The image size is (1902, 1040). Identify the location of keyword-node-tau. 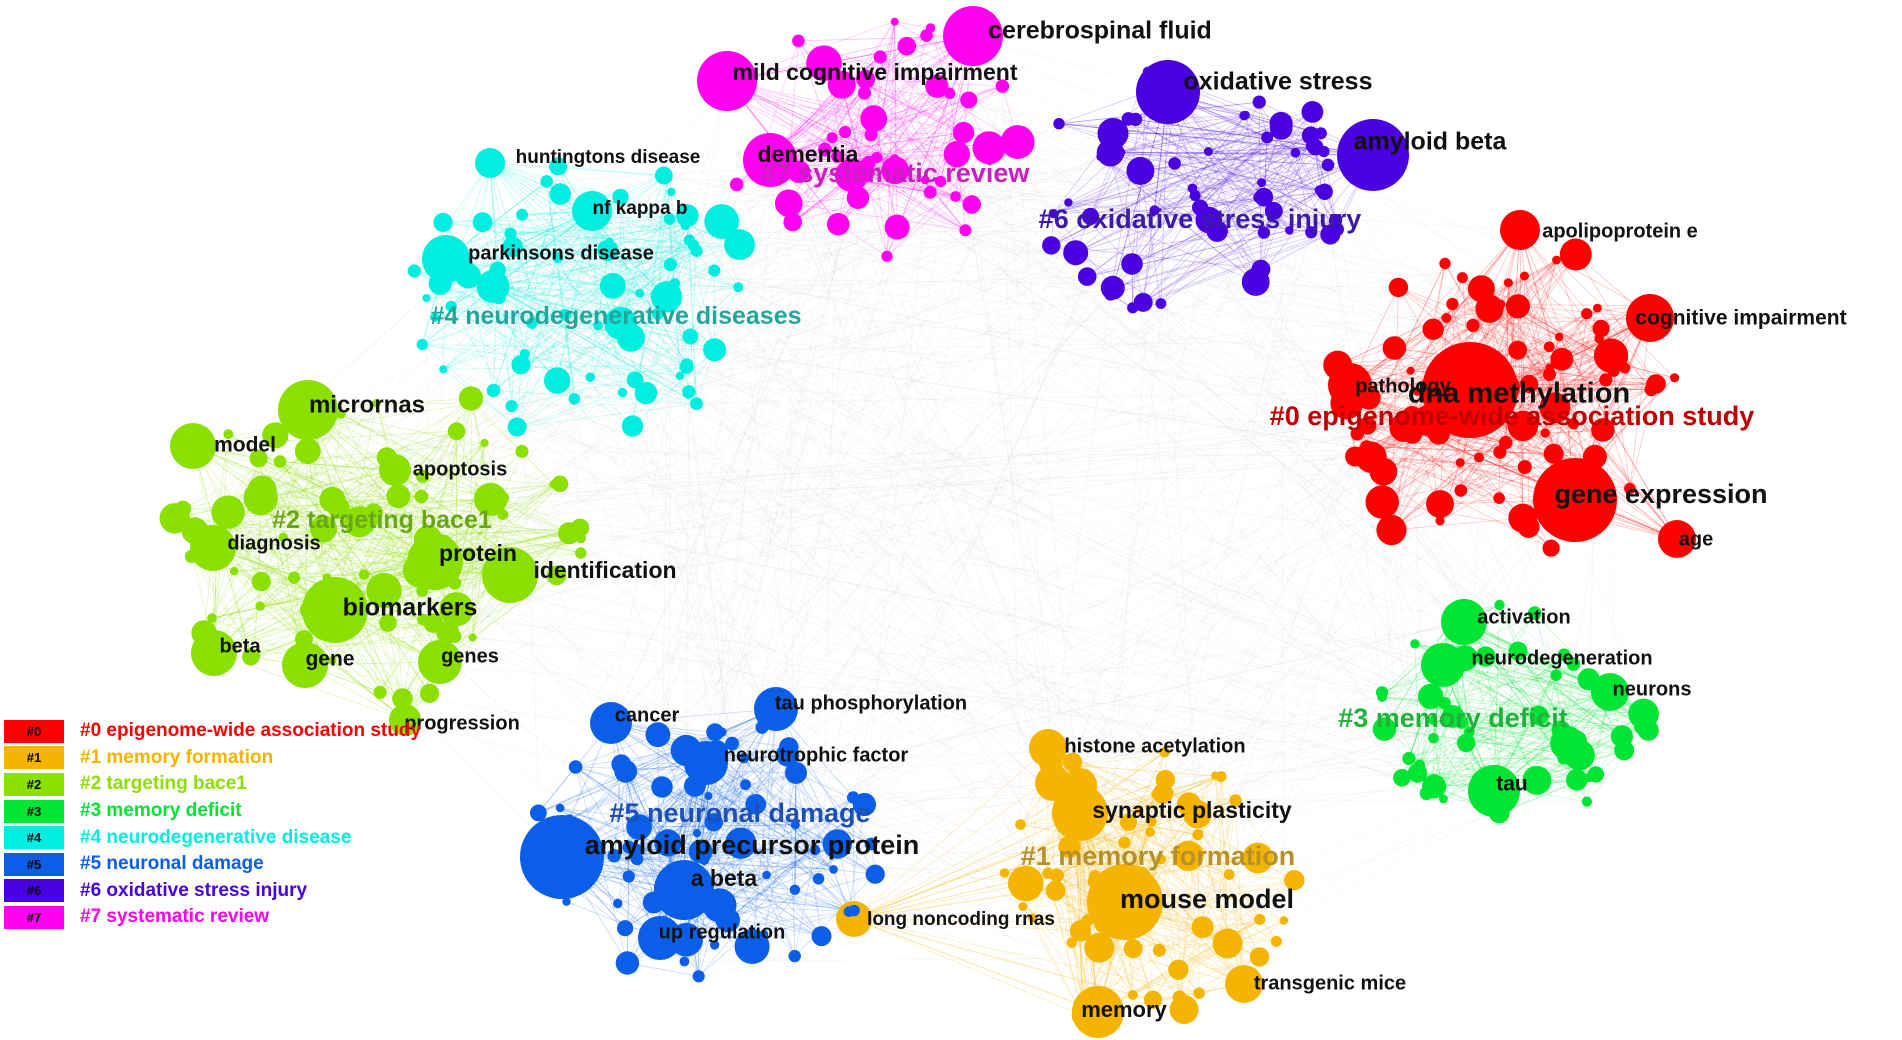
(1494, 791).